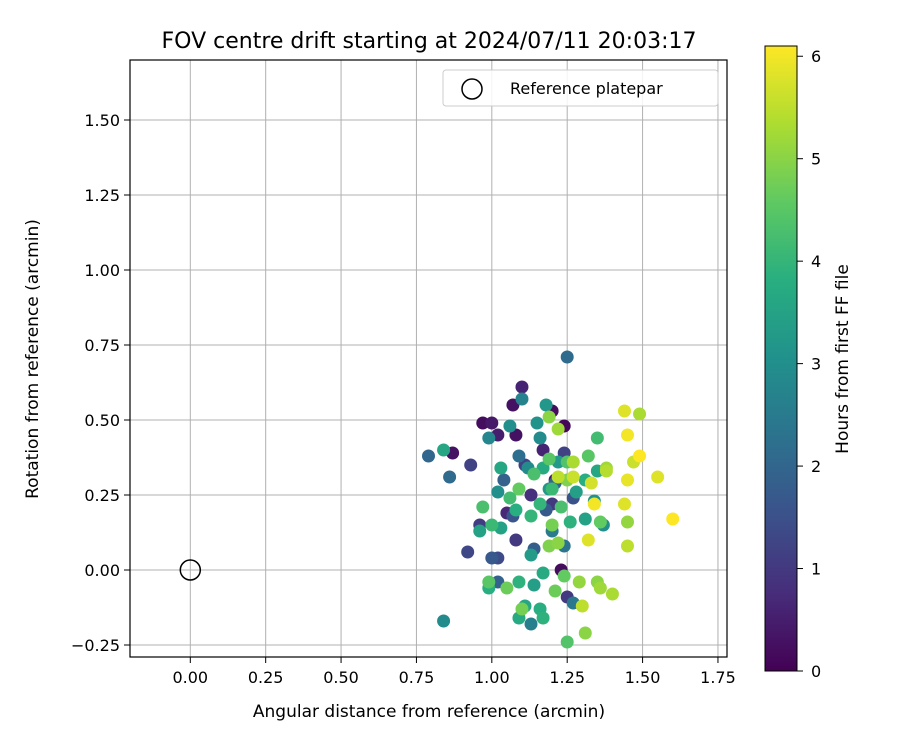  I want to click on reference-marker-group, so click(190, 570).